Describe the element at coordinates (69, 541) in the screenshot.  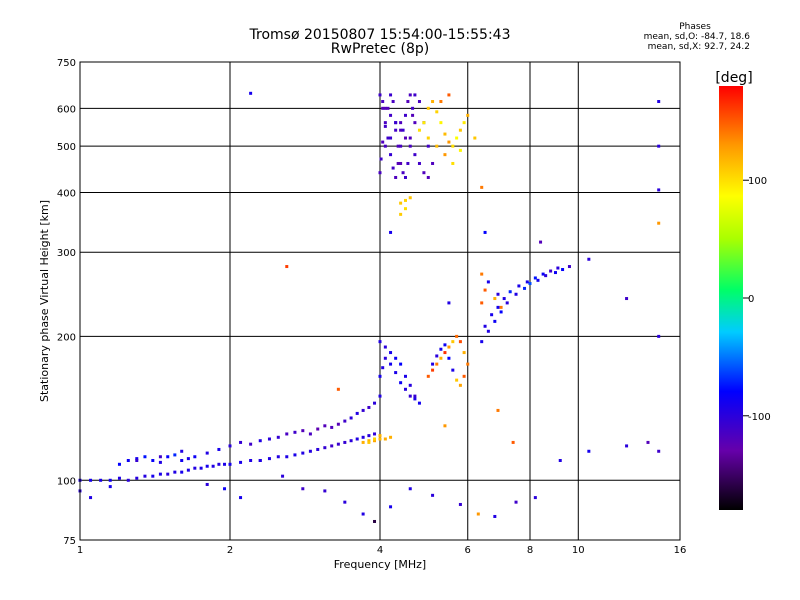
I see `y-tick-label: 75` at that location.